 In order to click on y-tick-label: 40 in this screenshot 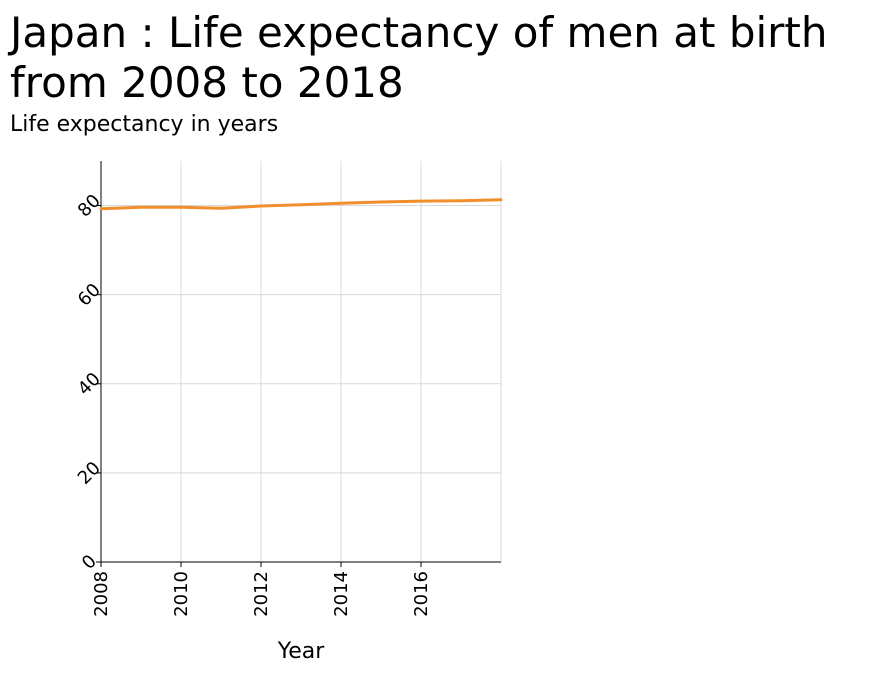, I will do `click(89, 384)`.